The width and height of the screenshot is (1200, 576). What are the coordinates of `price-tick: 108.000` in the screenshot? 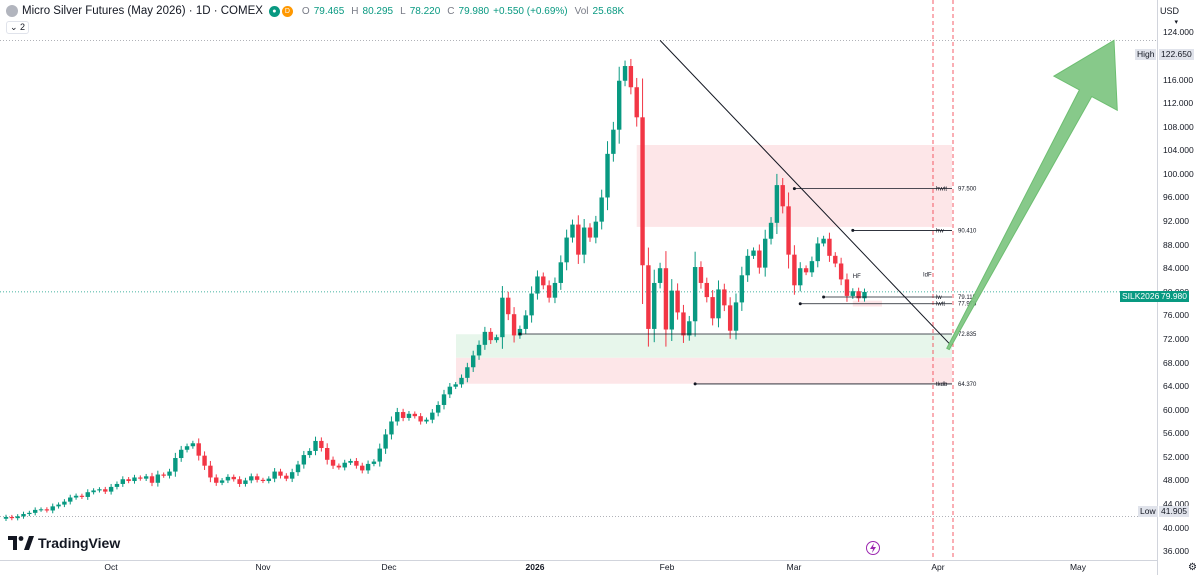 It's located at (1178, 126).